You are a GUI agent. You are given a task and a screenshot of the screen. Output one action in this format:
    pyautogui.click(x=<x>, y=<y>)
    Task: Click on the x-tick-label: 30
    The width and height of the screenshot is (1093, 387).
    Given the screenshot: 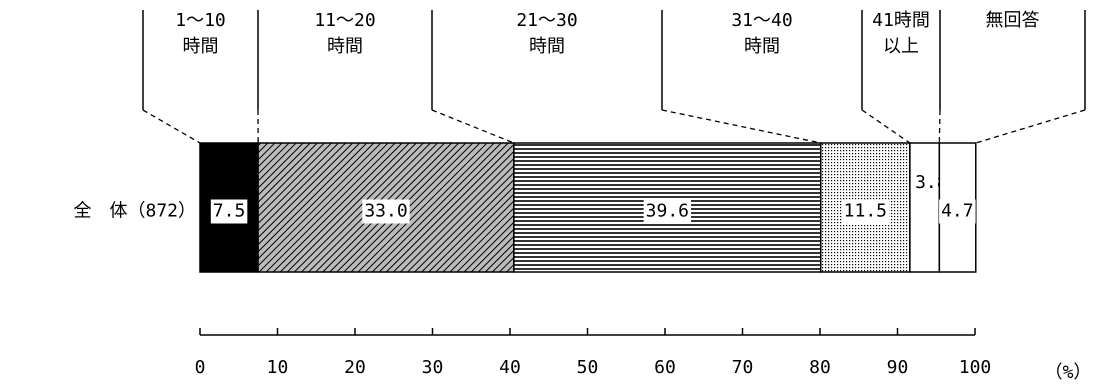 What is the action you would take?
    pyautogui.click(x=433, y=367)
    